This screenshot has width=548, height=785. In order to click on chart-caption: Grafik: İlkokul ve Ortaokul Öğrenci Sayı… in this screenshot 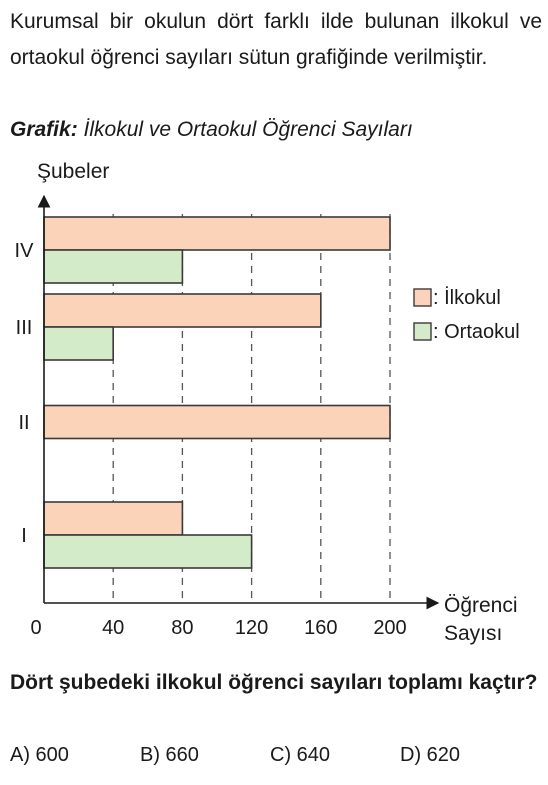, I will do `click(211, 130)`.